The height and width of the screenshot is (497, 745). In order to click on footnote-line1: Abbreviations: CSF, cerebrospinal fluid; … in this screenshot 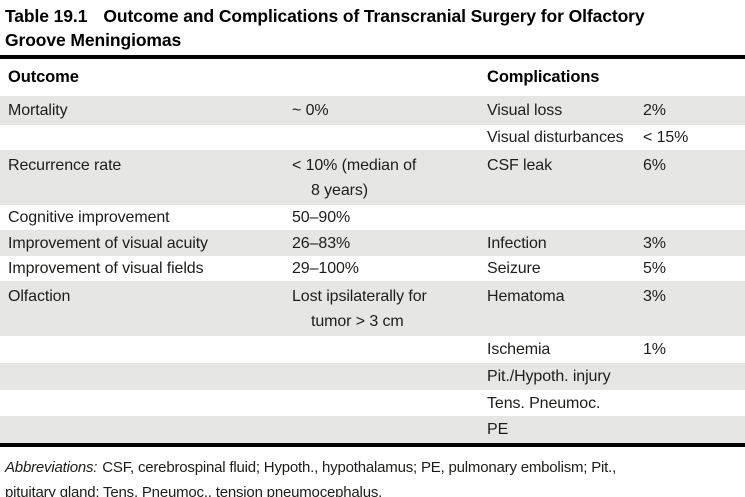, I will do `click(372, 467)`.